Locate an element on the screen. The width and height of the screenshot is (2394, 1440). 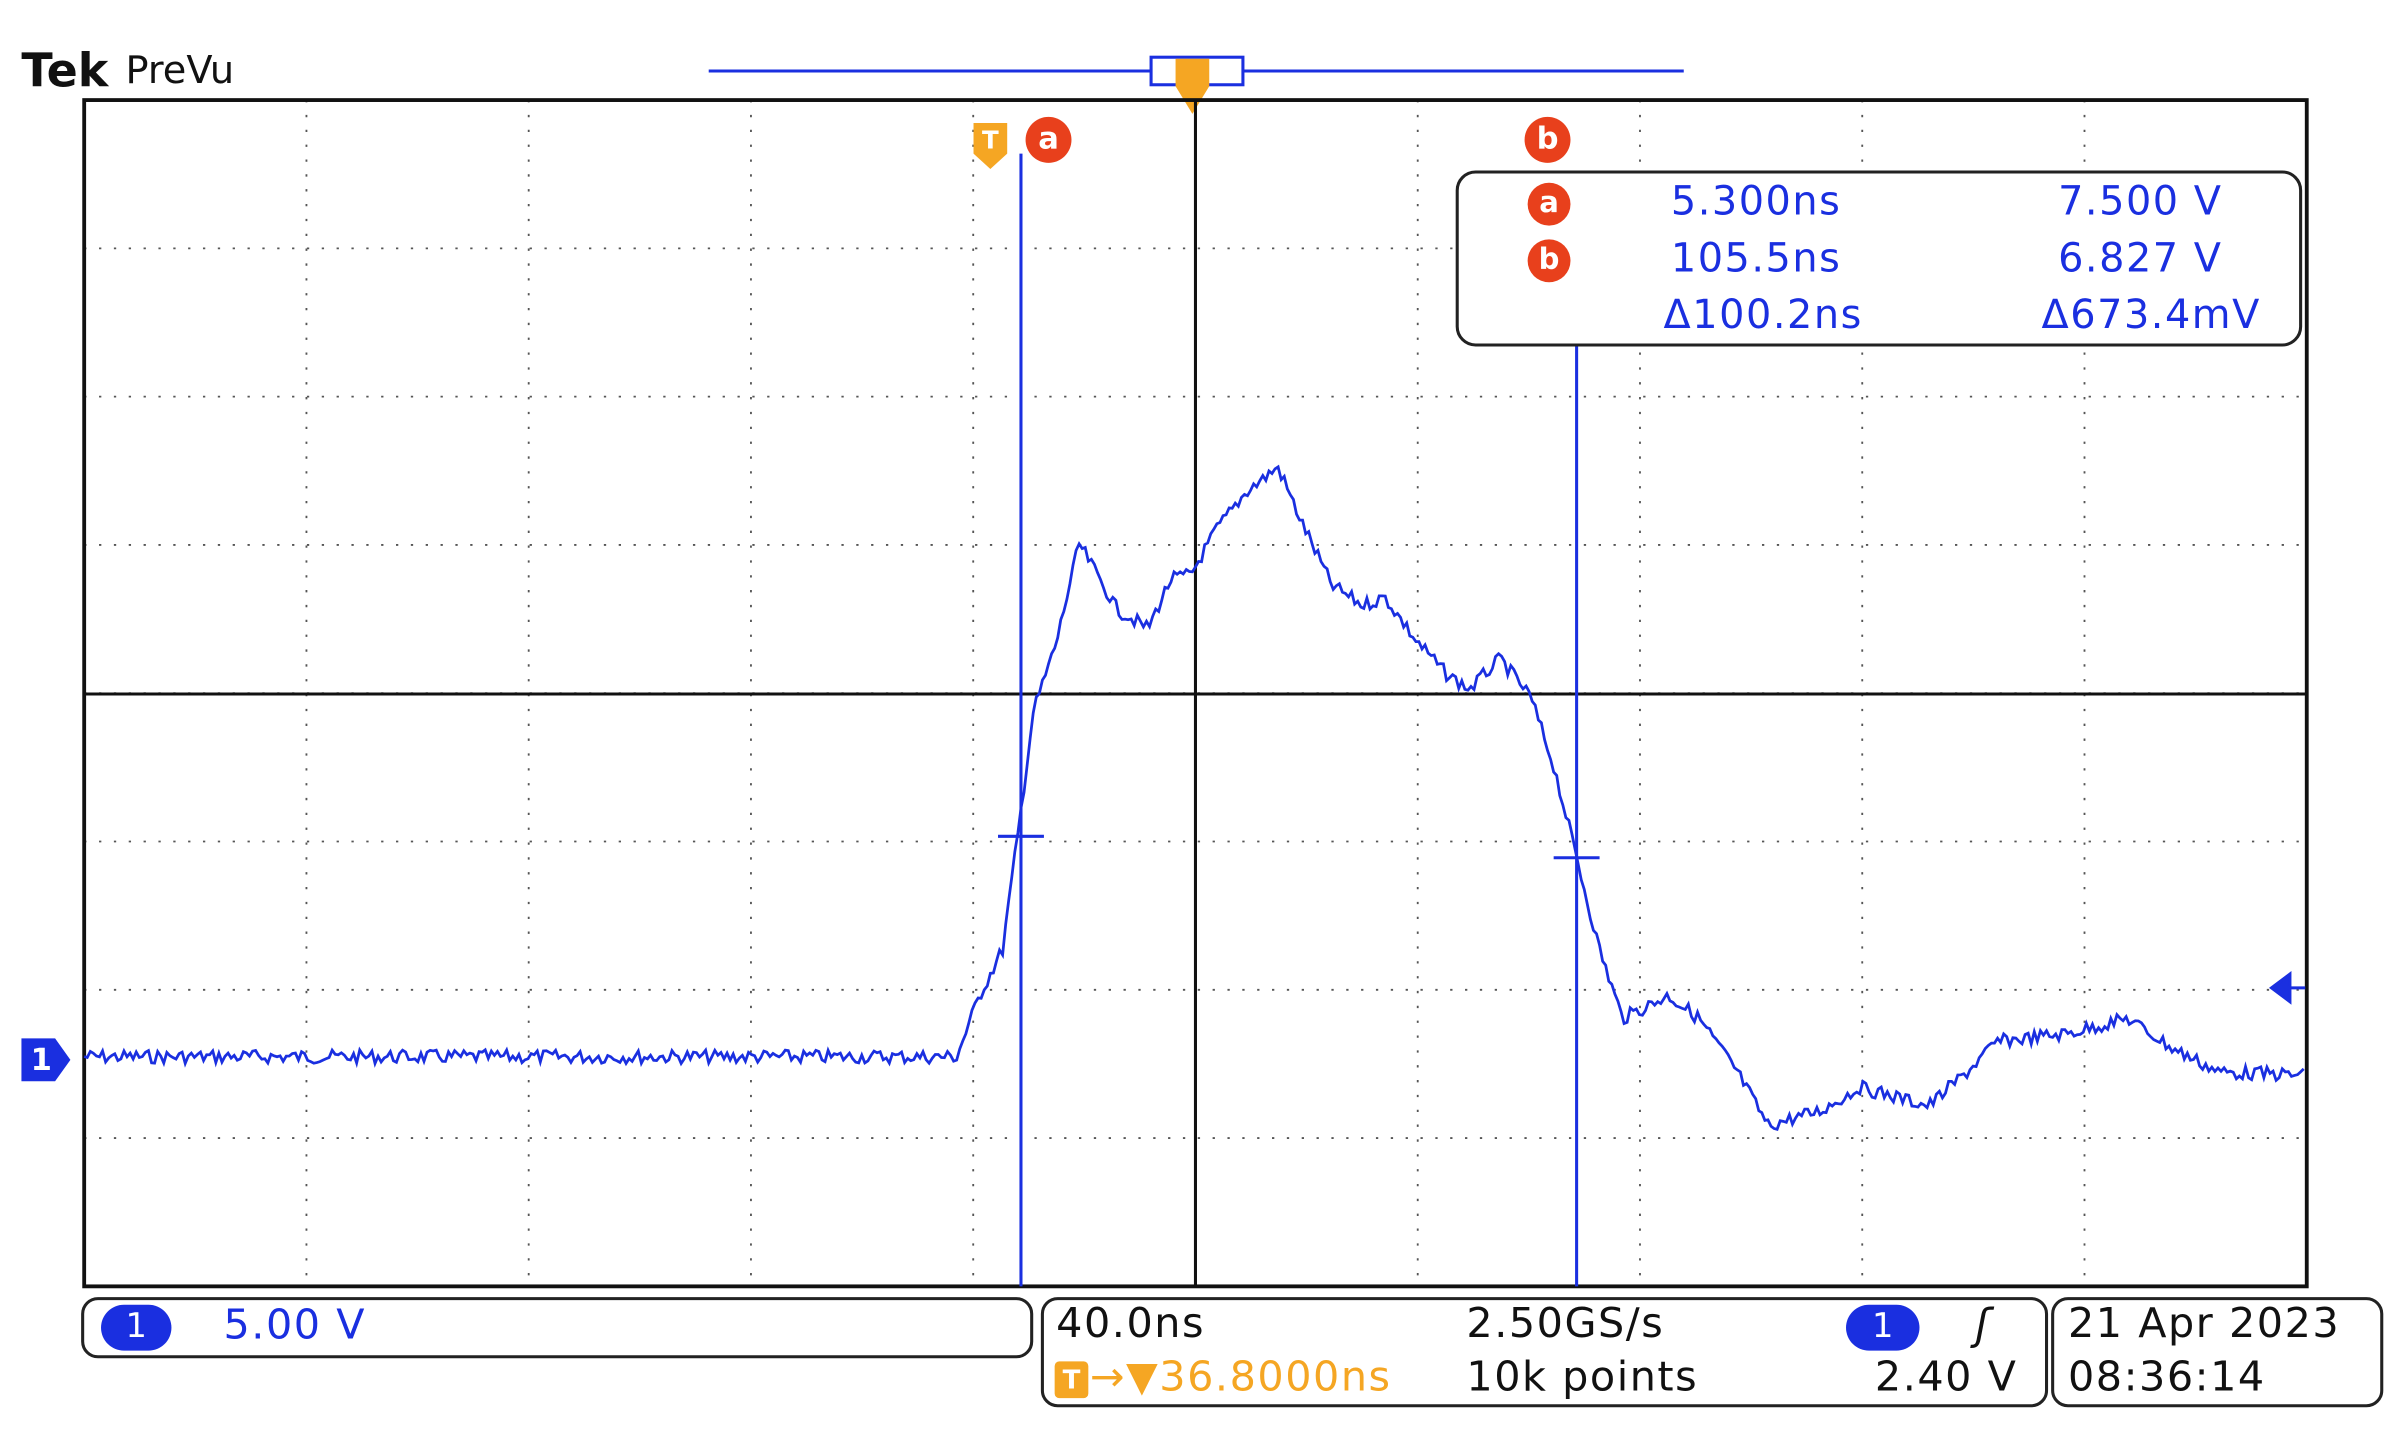
date: 21 Apr 2023 is located at coordinates (2204, 1323).